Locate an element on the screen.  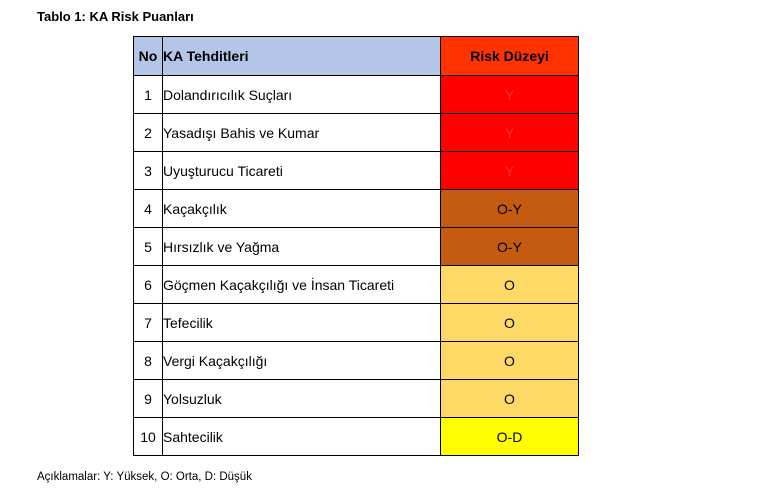
table-row: 3 Uyuşturucu Ticareti Y is located at coordinates (356, 170).